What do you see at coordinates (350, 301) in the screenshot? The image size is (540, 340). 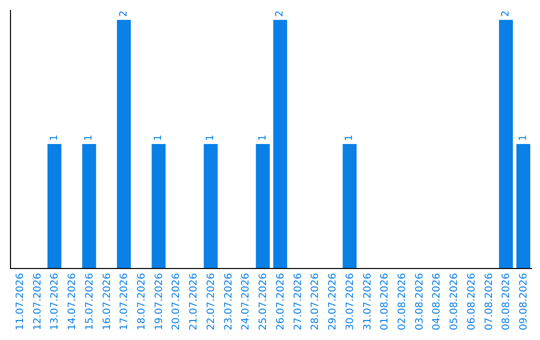 I see `x-tick-label: 30.07.2026` at bounding box center [350, 301].